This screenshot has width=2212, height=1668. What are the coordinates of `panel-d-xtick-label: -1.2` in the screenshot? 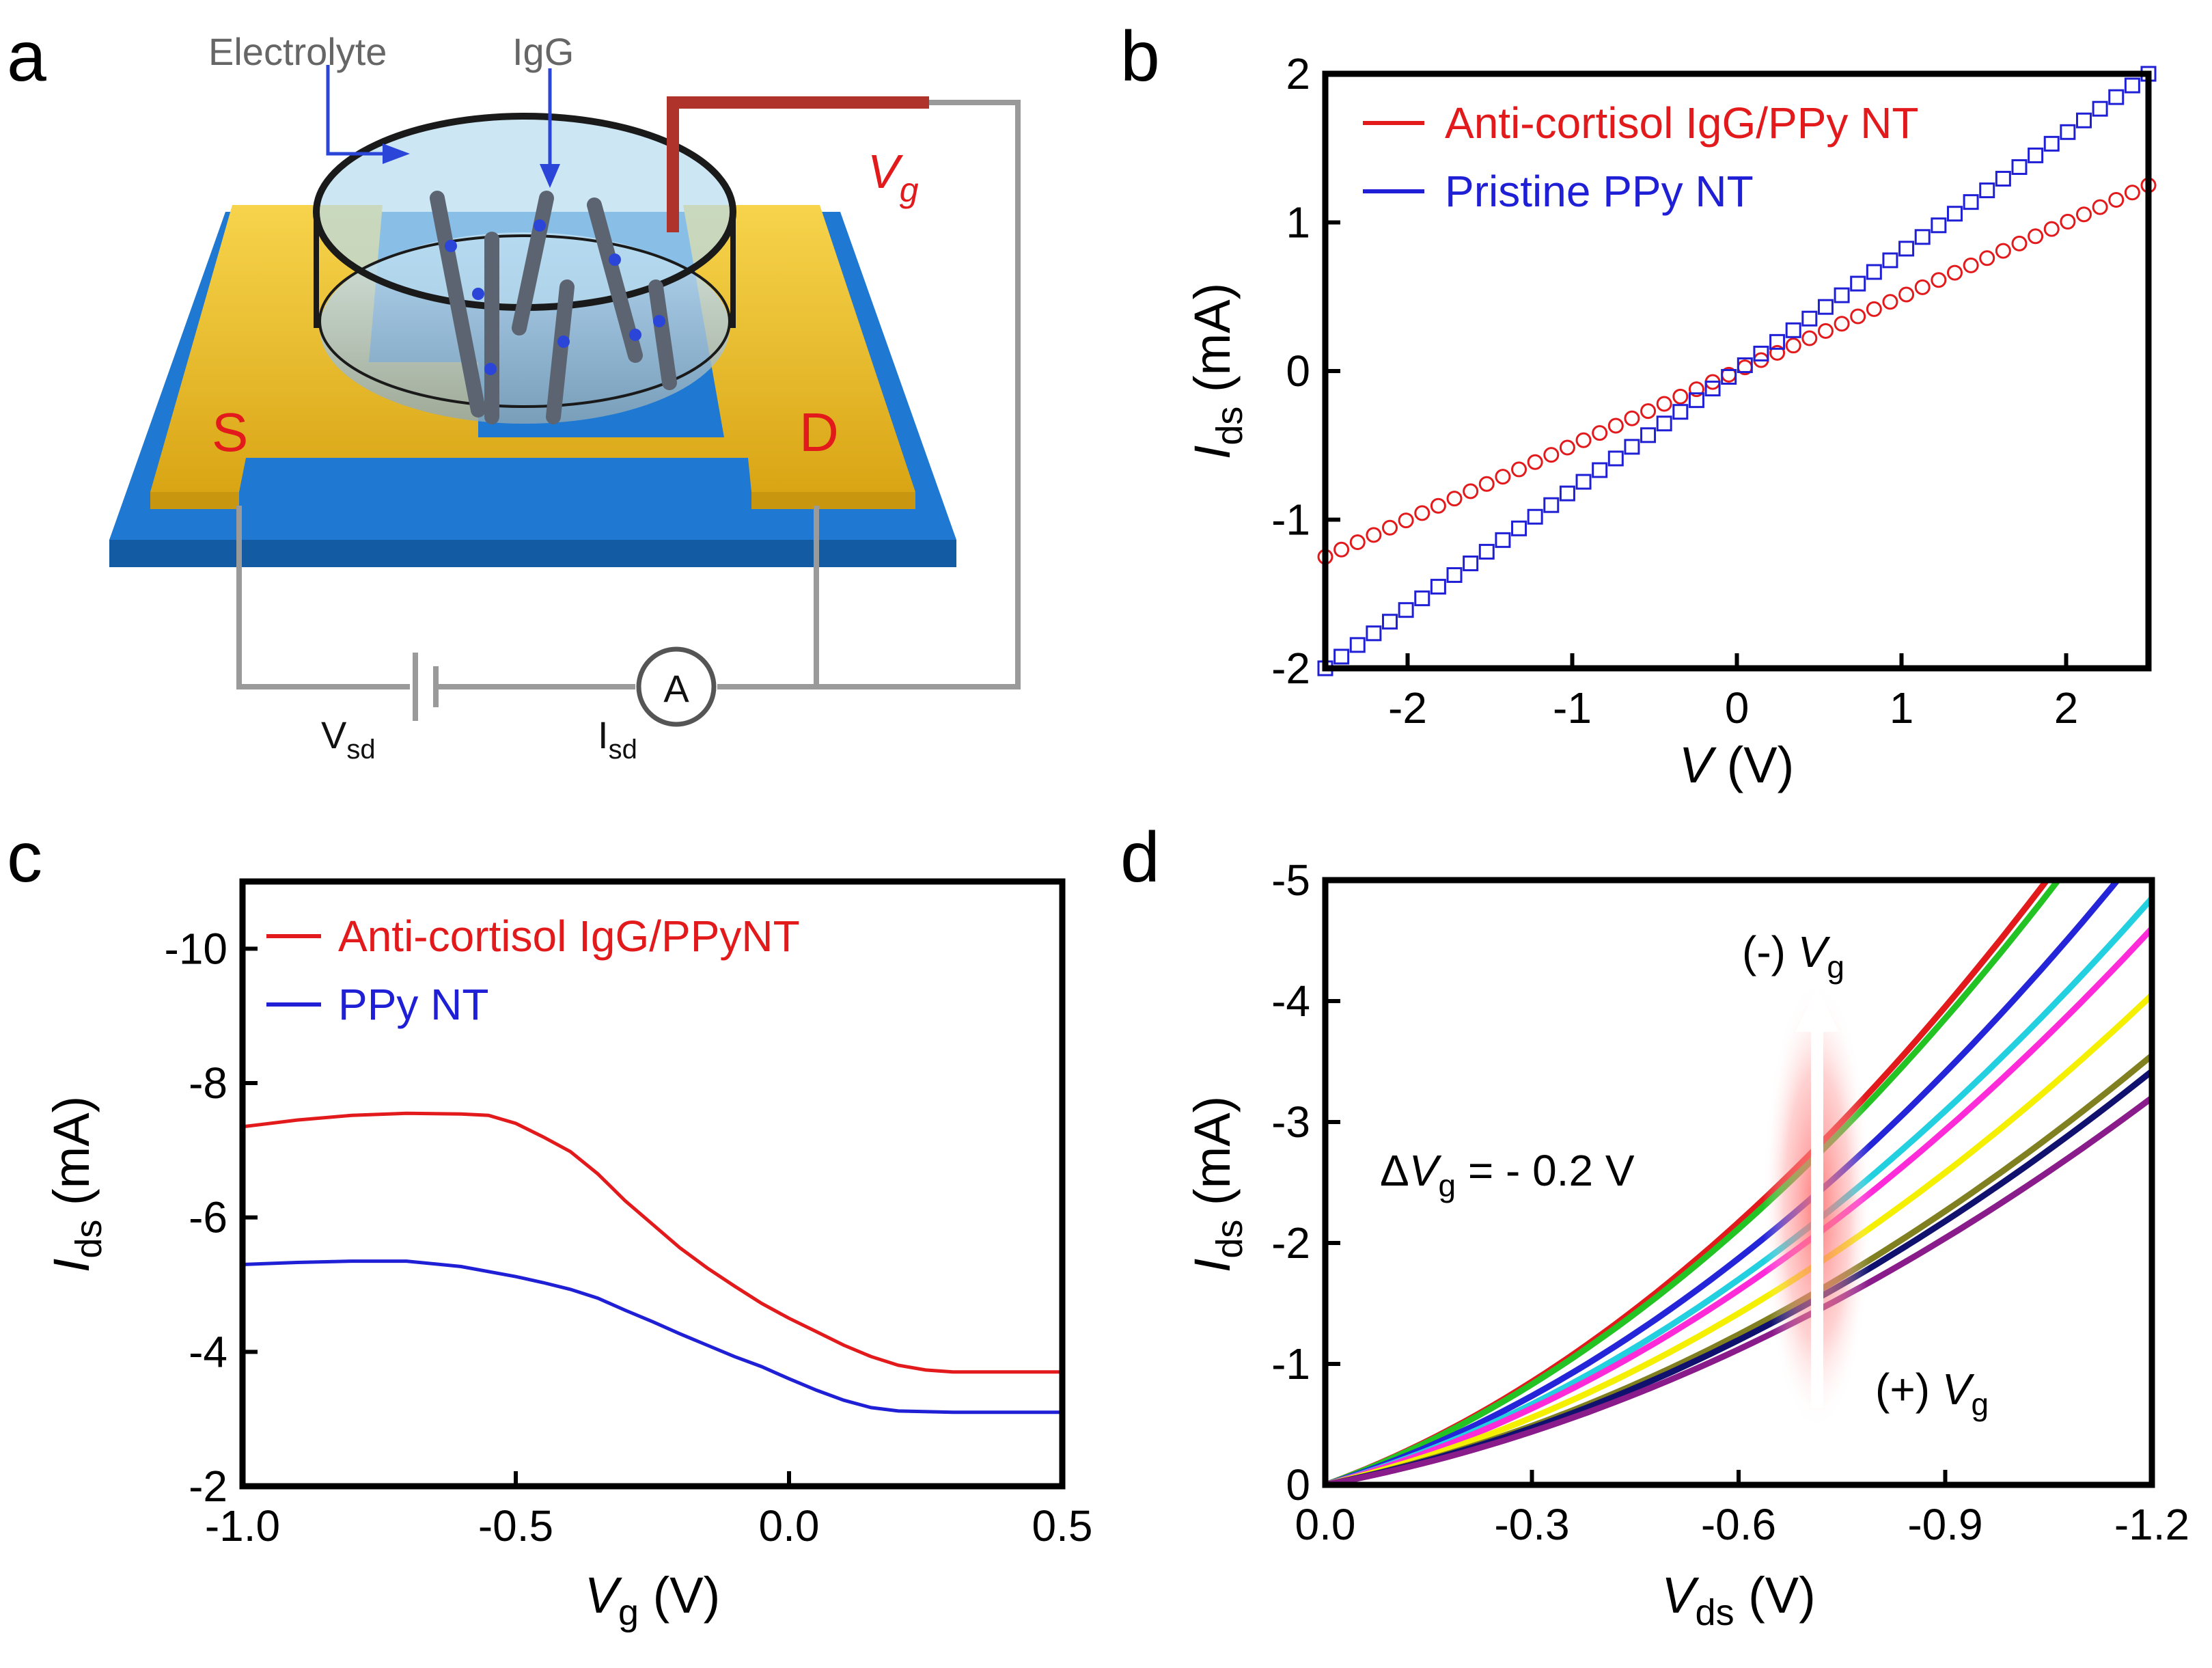 It's located at (2151, 1524).